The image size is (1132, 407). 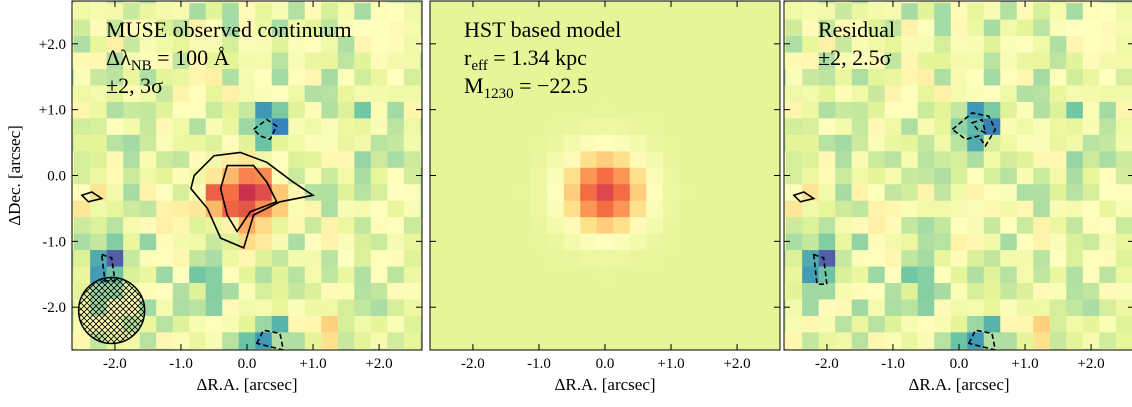 What do you see at coordinates (1024, 364) in the screenshot?
I see `x-tick-label: +1.0` at bounding box center [1024, 364].